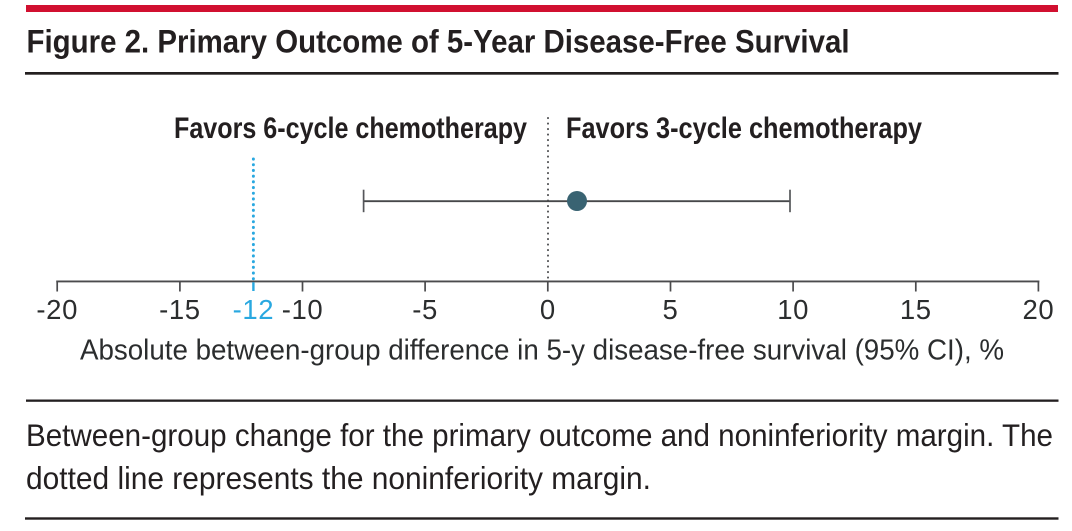 This screenshot has width=1072, height=531. I want to click on svg-text: -10, so click(303, 309).